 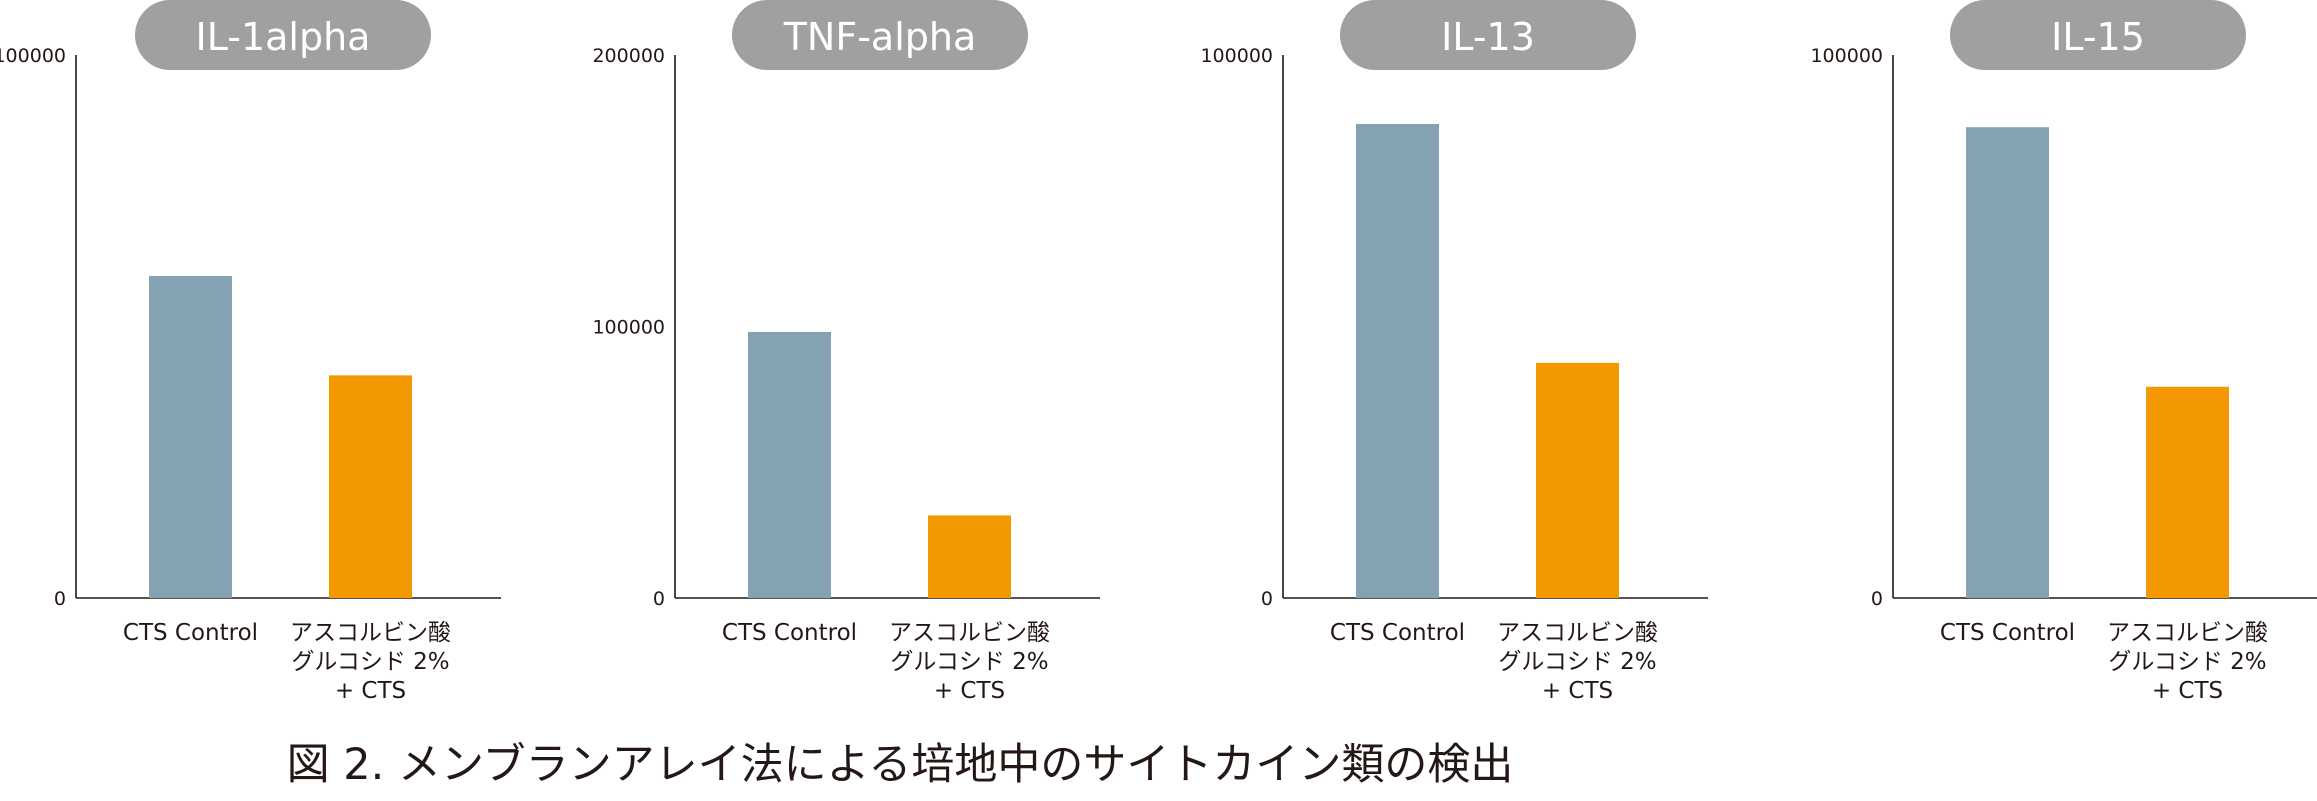 I want to click on figure-caption: 図 2. メンブランアレイ法による培地中のサイトカイン類の検出, so click(x=900, y=765).